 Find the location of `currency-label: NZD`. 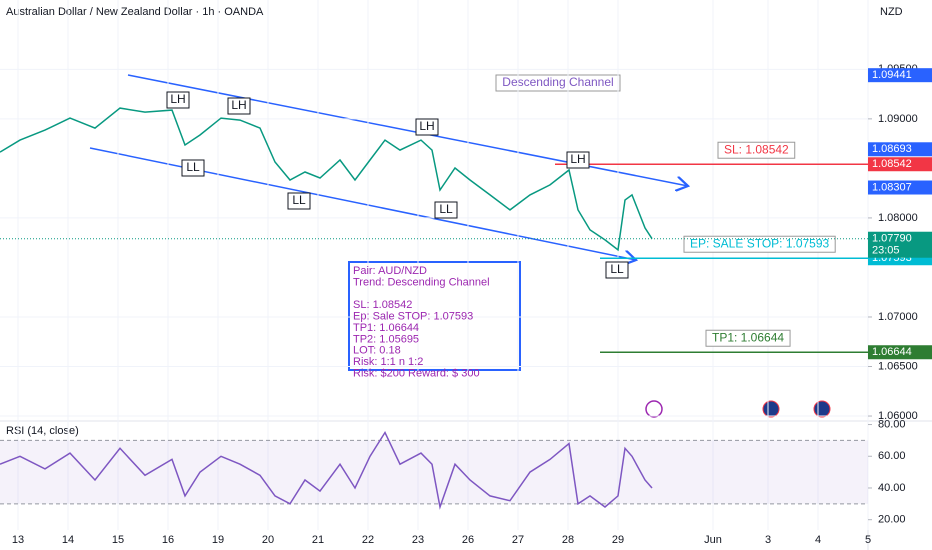

currency-label: NZD is located at coordinates (891, 12).